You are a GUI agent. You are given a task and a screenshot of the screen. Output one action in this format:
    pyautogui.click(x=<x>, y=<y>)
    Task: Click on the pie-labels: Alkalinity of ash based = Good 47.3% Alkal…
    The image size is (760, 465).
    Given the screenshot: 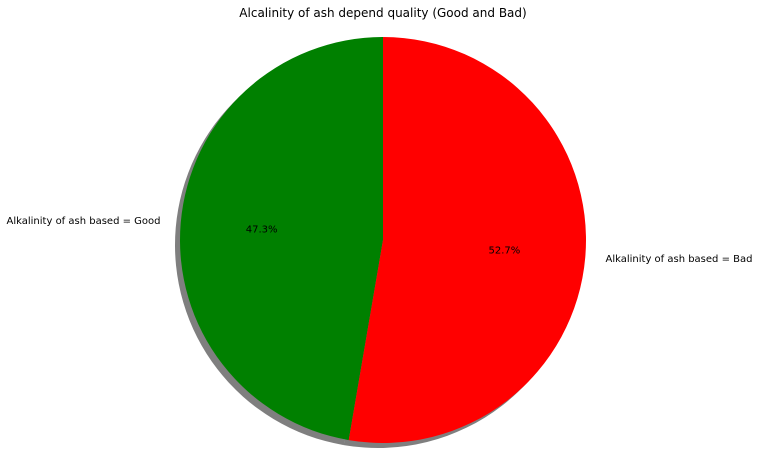 What is the action you would take?
    pyautogui.click(x=380, y=240)
    